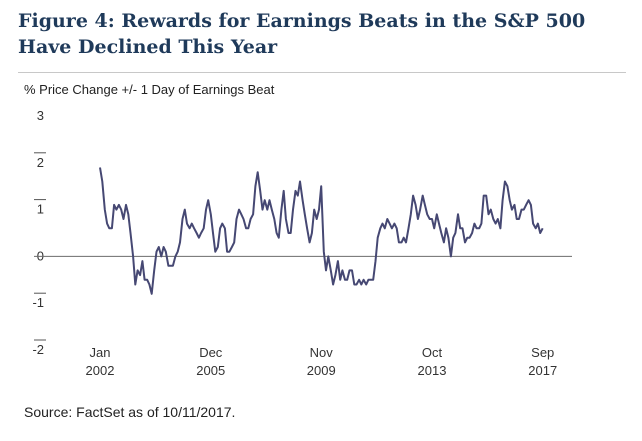 The height and width of the screenshot is (441, 642). I want to click on x-tick-label-year: 2009, so click(321, 370).